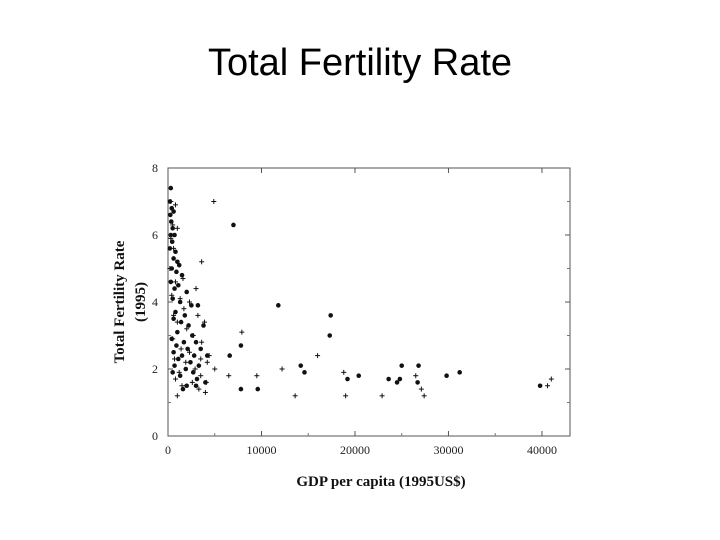 The height and width of the screenshot is (540, 720). What do you see at coordinates (448, 450) in the screenshot?
I see `x-tick-label: 30000` at bounding box center [448, 450].